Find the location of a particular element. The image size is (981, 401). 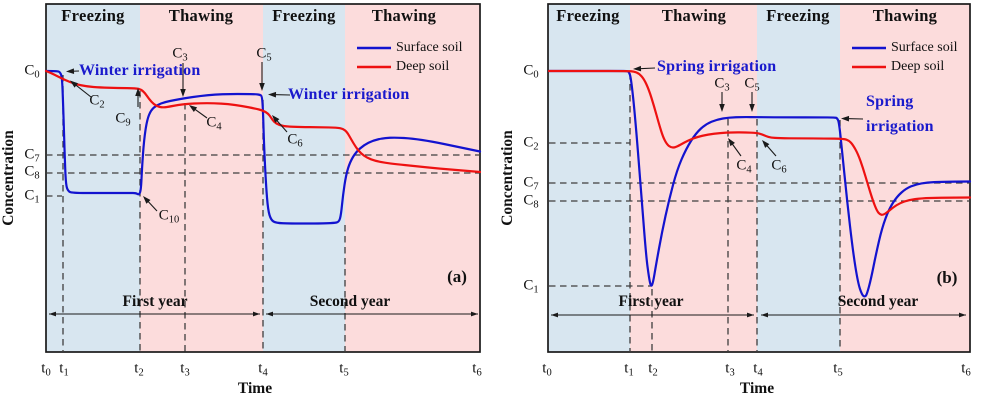

year-label-first-a: First year is located at coordinates (155, 301).